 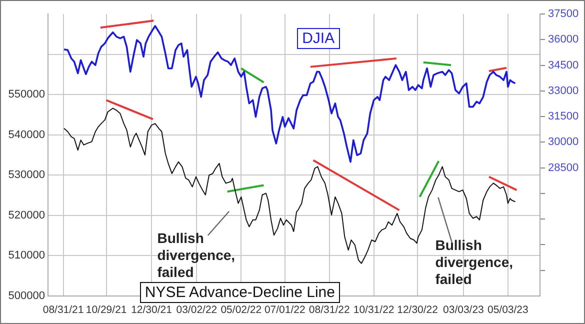 What do you see at coordinates (373, 310) in the screenshot?
I see `x-tick-label: 10/31/22` at bounding box center [373, 310].